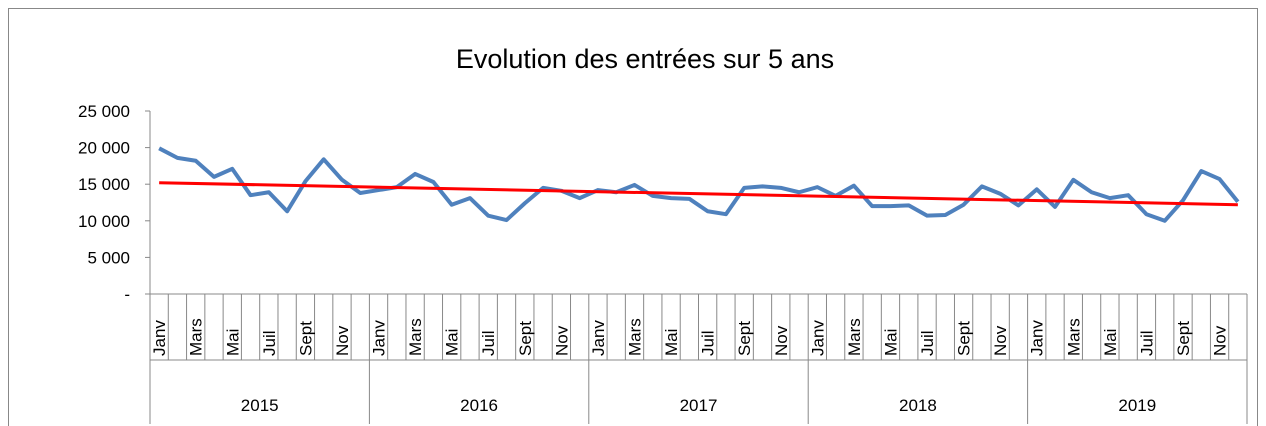 This screenshot has width=1266, height=426. I want to click on group-label: 2018, so click(918, 405).